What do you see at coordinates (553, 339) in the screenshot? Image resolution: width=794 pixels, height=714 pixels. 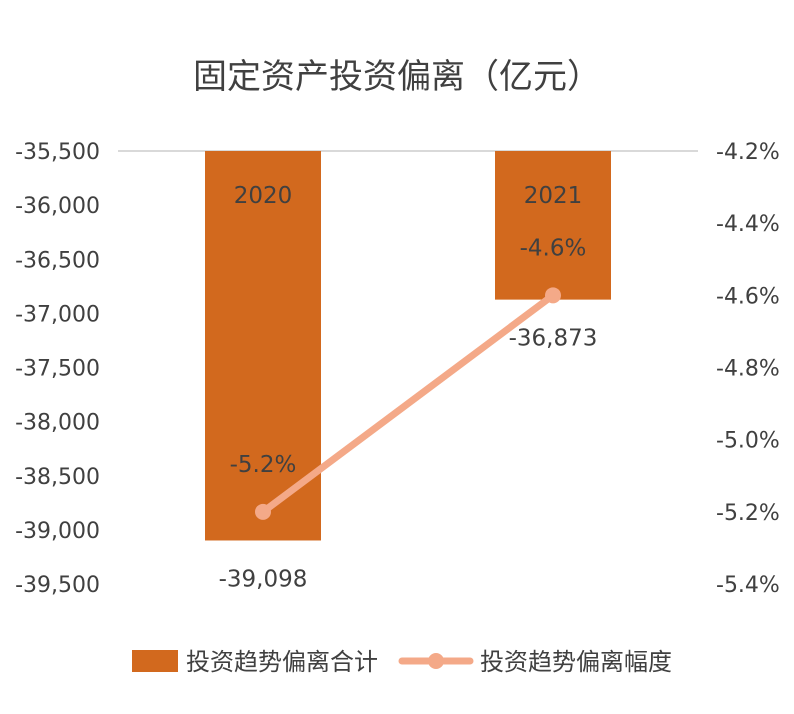 I see `bar-data-label: -36,873` at bounding box center [553, 339].